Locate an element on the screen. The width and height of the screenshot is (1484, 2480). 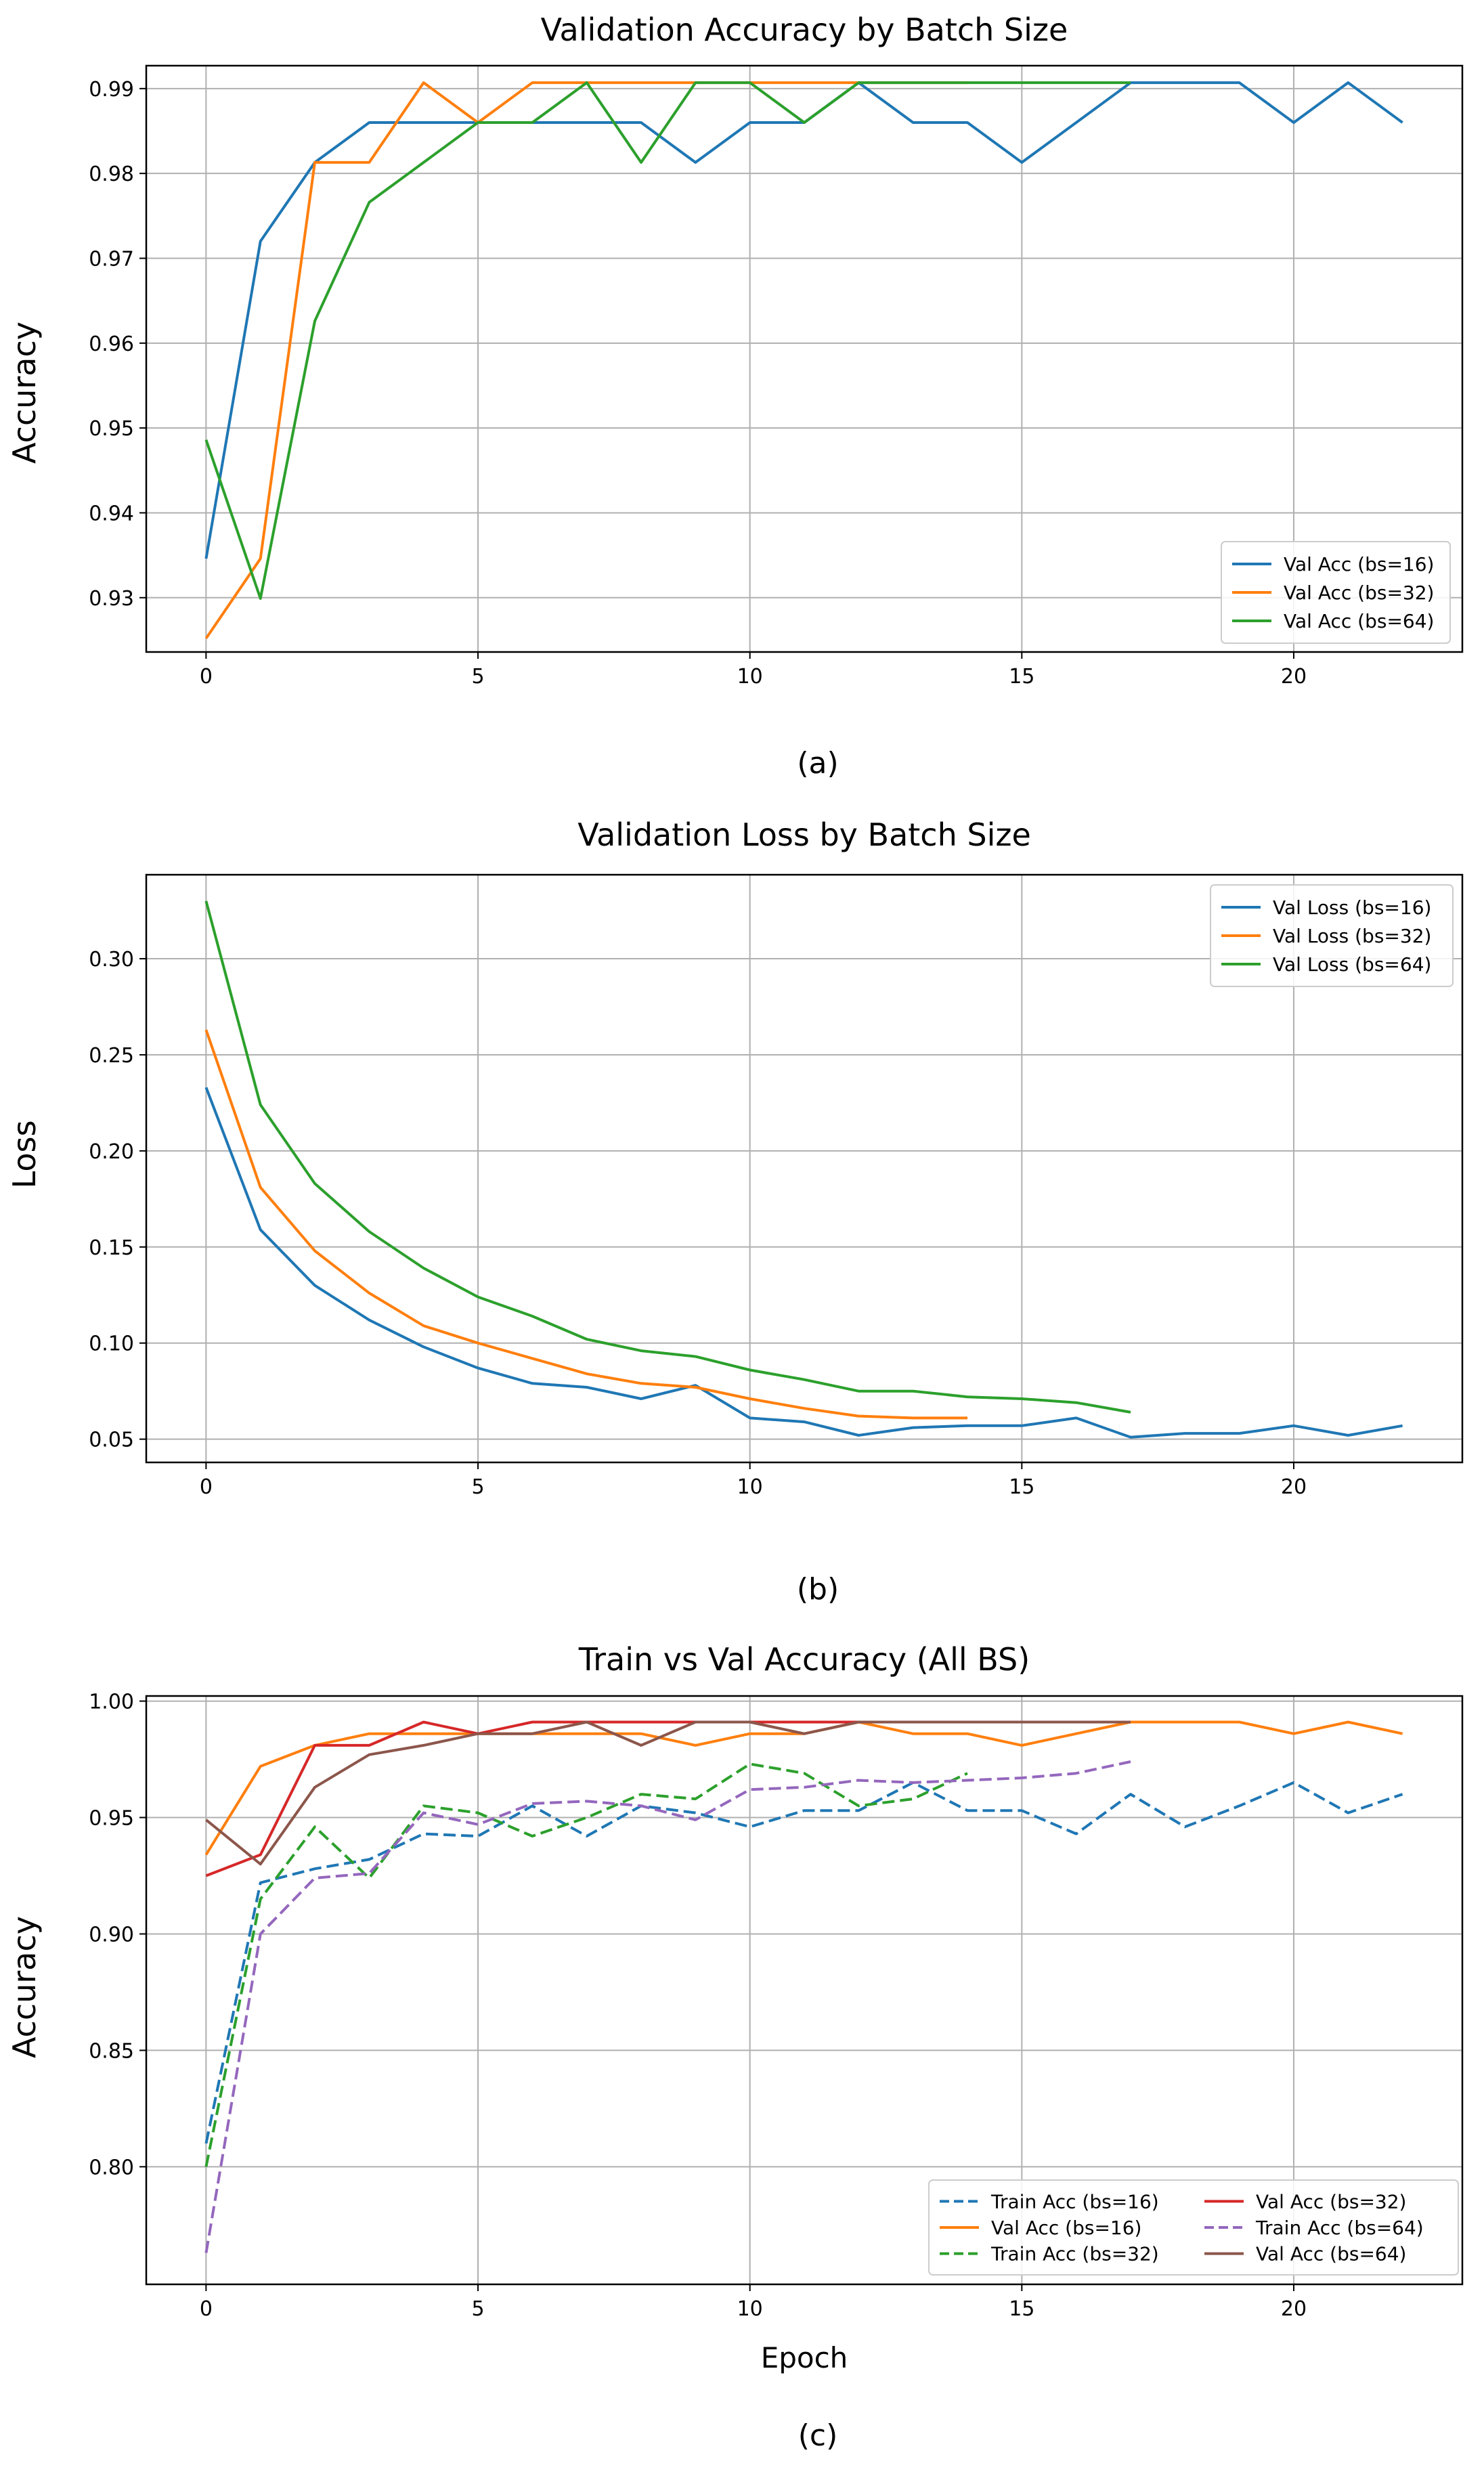
y-tick-label: 0.96 is located at coordinates (111, 344).